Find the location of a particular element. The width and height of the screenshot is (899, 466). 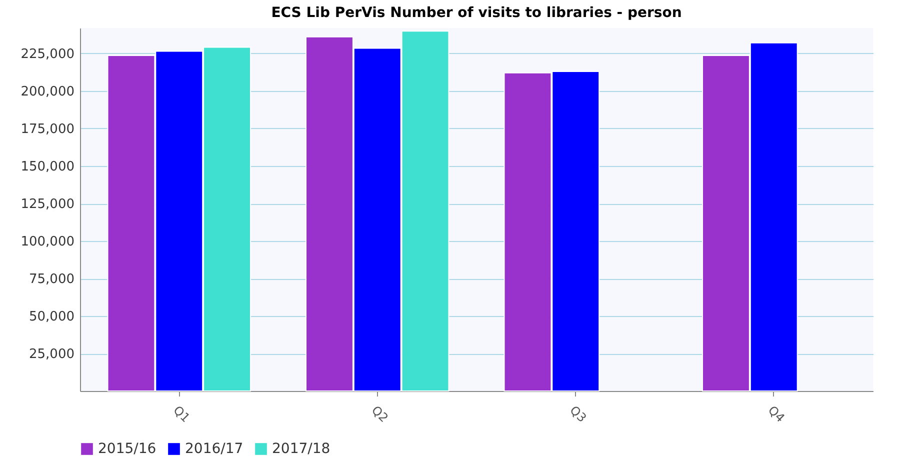

y-tick-label: 175,000 is located at coordinates (47, 129).